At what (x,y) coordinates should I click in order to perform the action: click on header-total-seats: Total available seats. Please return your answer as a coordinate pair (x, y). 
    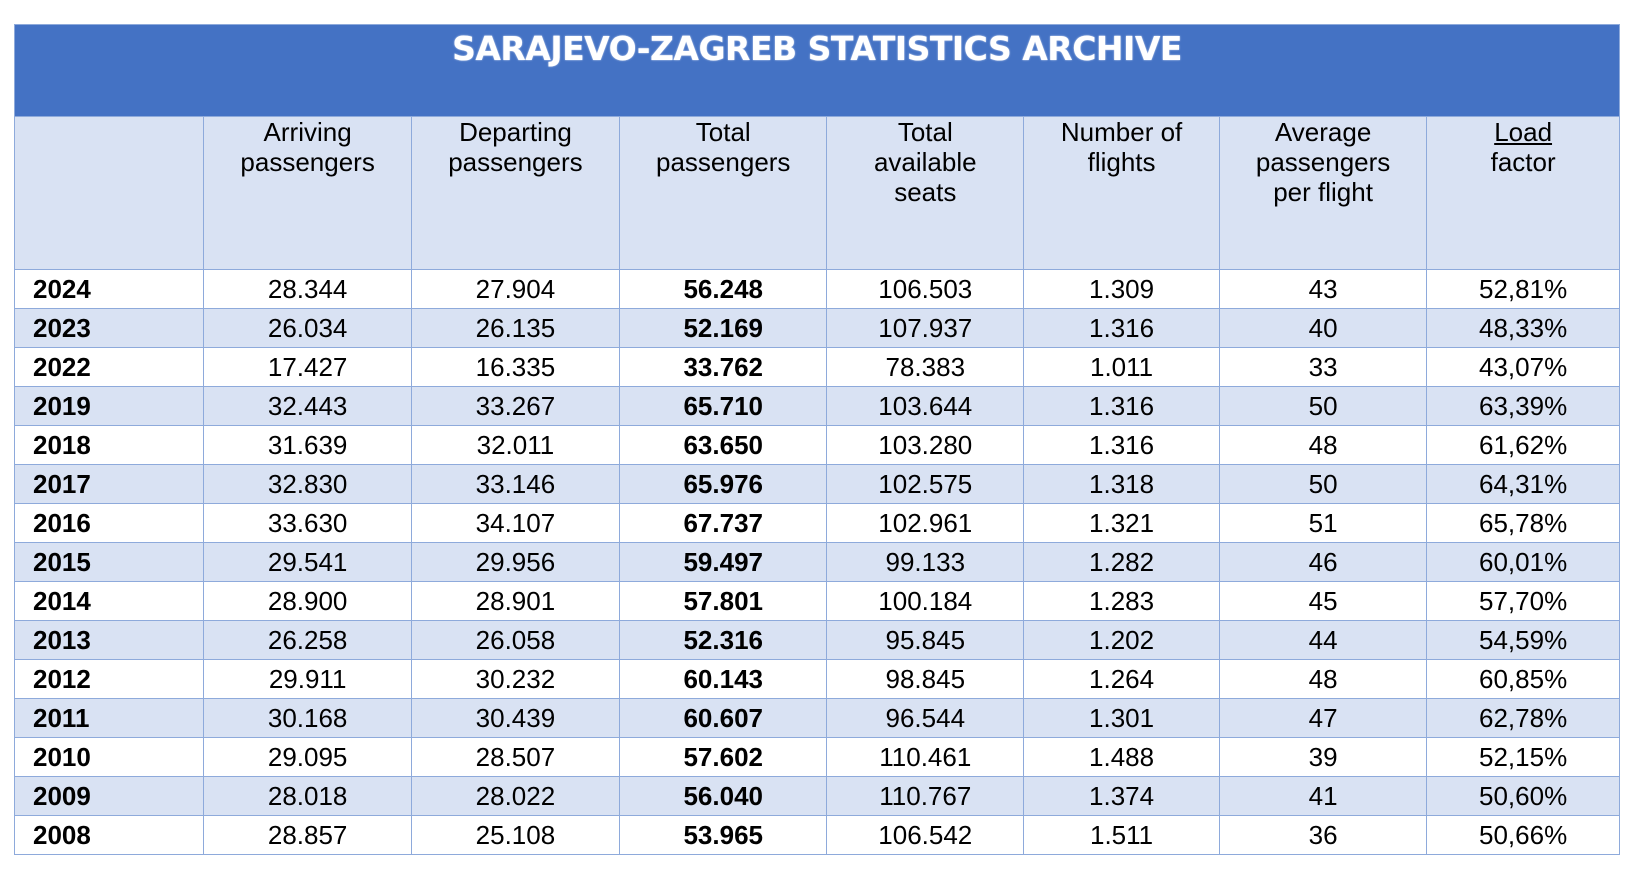
    Looking at the image, I should click on (925, 193).